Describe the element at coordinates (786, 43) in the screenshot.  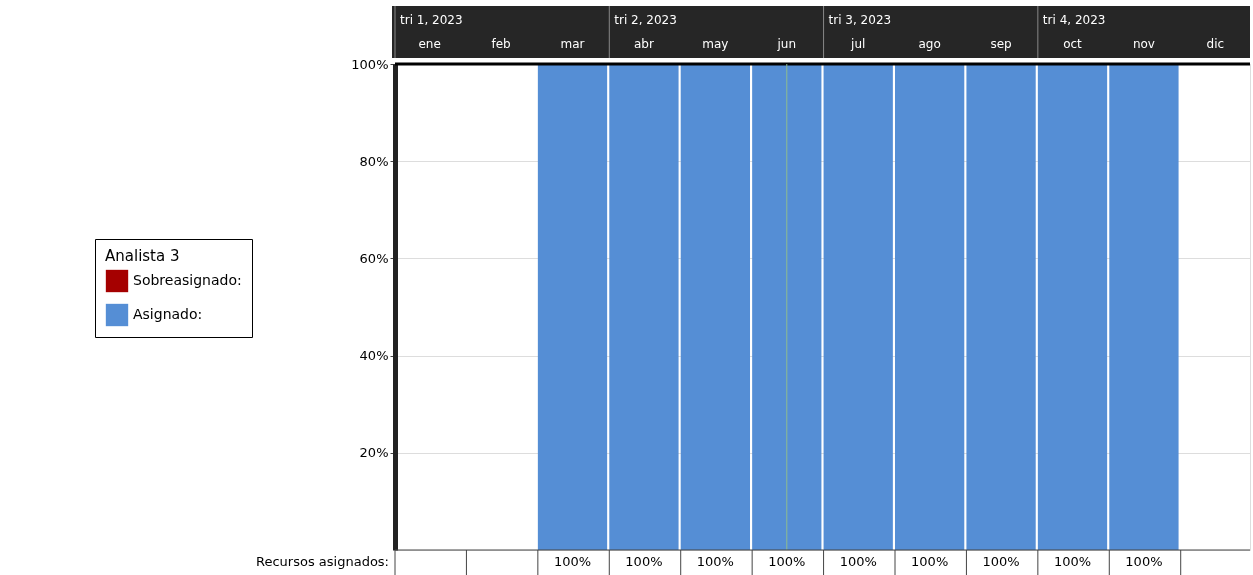
I see `x-tick-label: jun` at that location.